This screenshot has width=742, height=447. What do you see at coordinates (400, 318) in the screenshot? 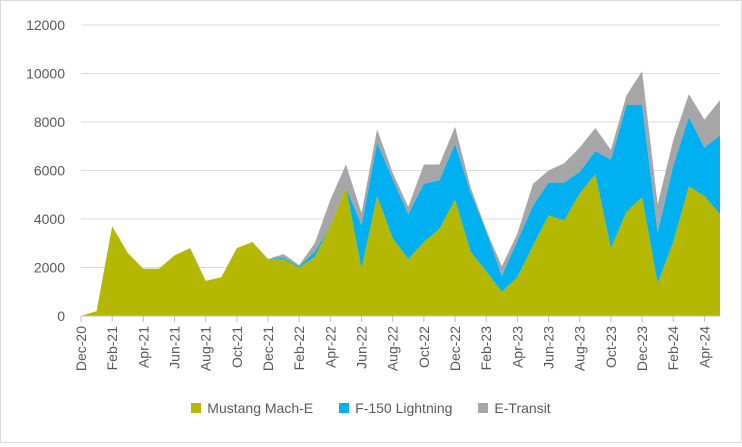
I see `axes` at bounding box center [400, 318].